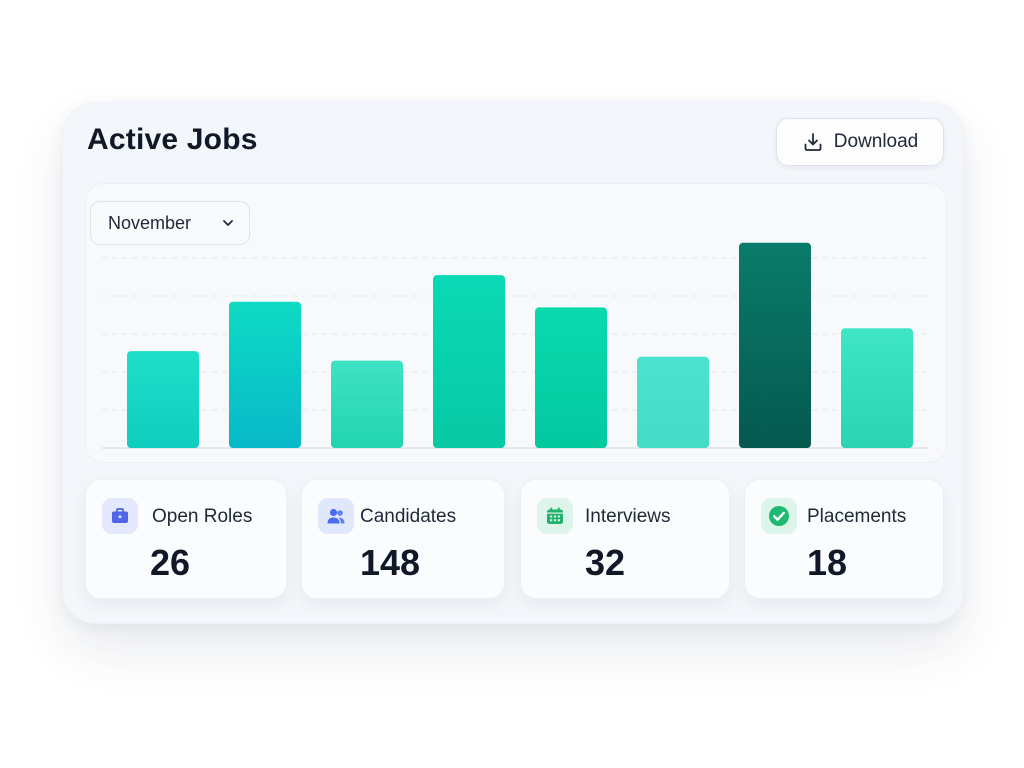 This screenshot has width=1024, height=768. What do you see at coordinates (876, 141) in the screenshot?
I see `download-button-label: Download` at bounding box center [876, 141].